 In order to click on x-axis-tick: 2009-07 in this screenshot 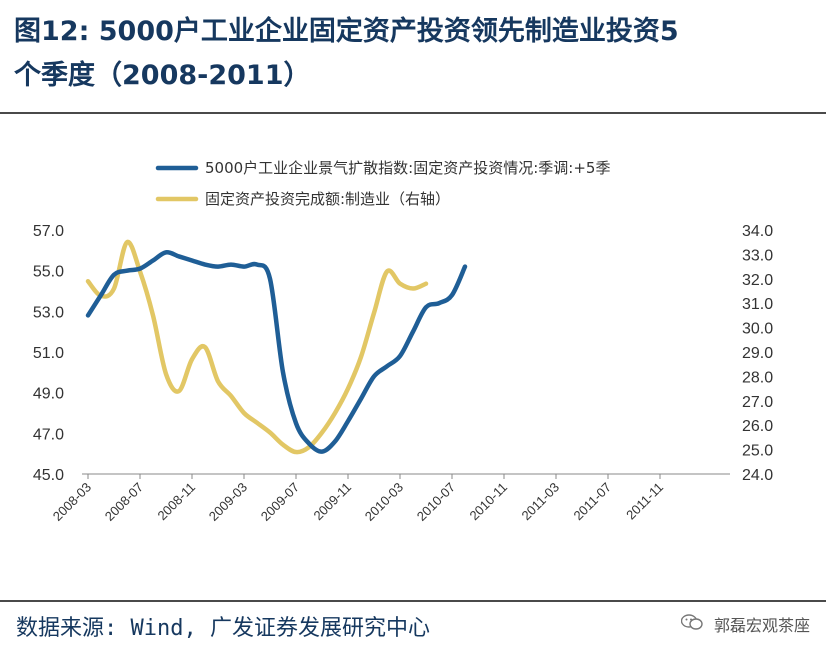, I will do `click(280, 502)`.